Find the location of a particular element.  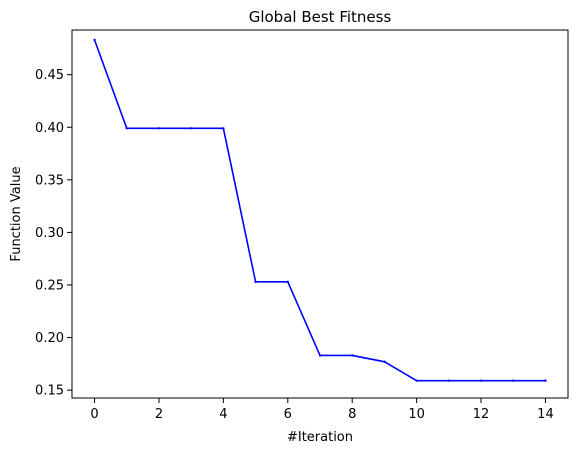

y-tick-label: 0.45 is located at coordinates (49, 75).